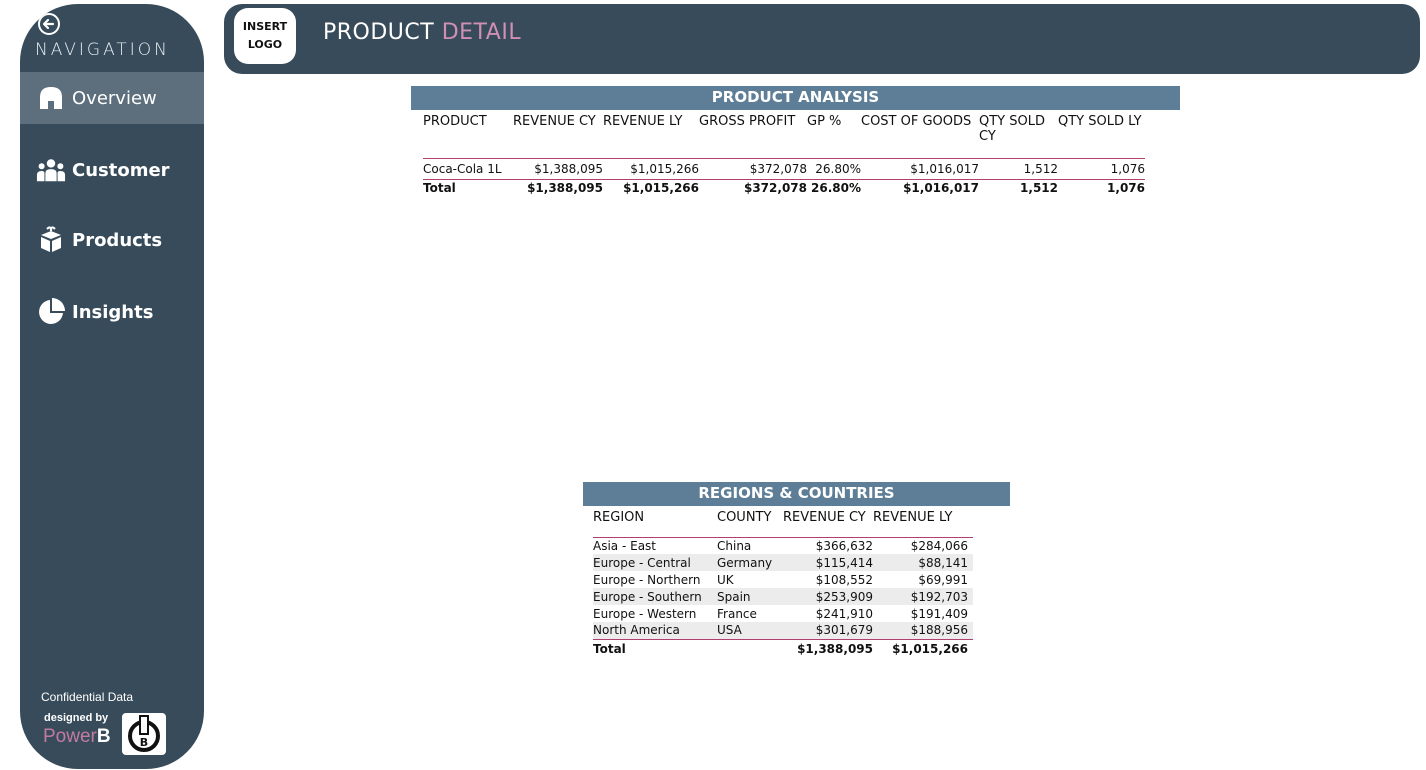 The image size is (1426, 770). Describe the element at coordinates (51, 98) in the screenshot. I see `home-icon` at that location.